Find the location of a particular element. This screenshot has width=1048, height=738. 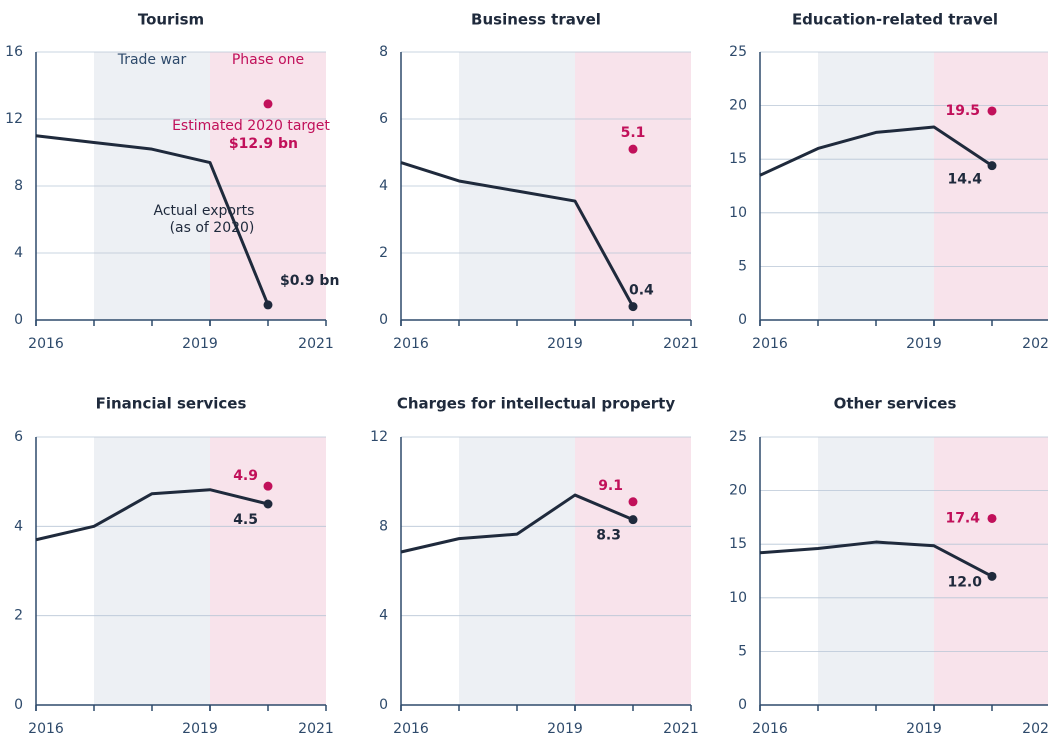

target-label: 9.1 is located at coordinates (610, 486).